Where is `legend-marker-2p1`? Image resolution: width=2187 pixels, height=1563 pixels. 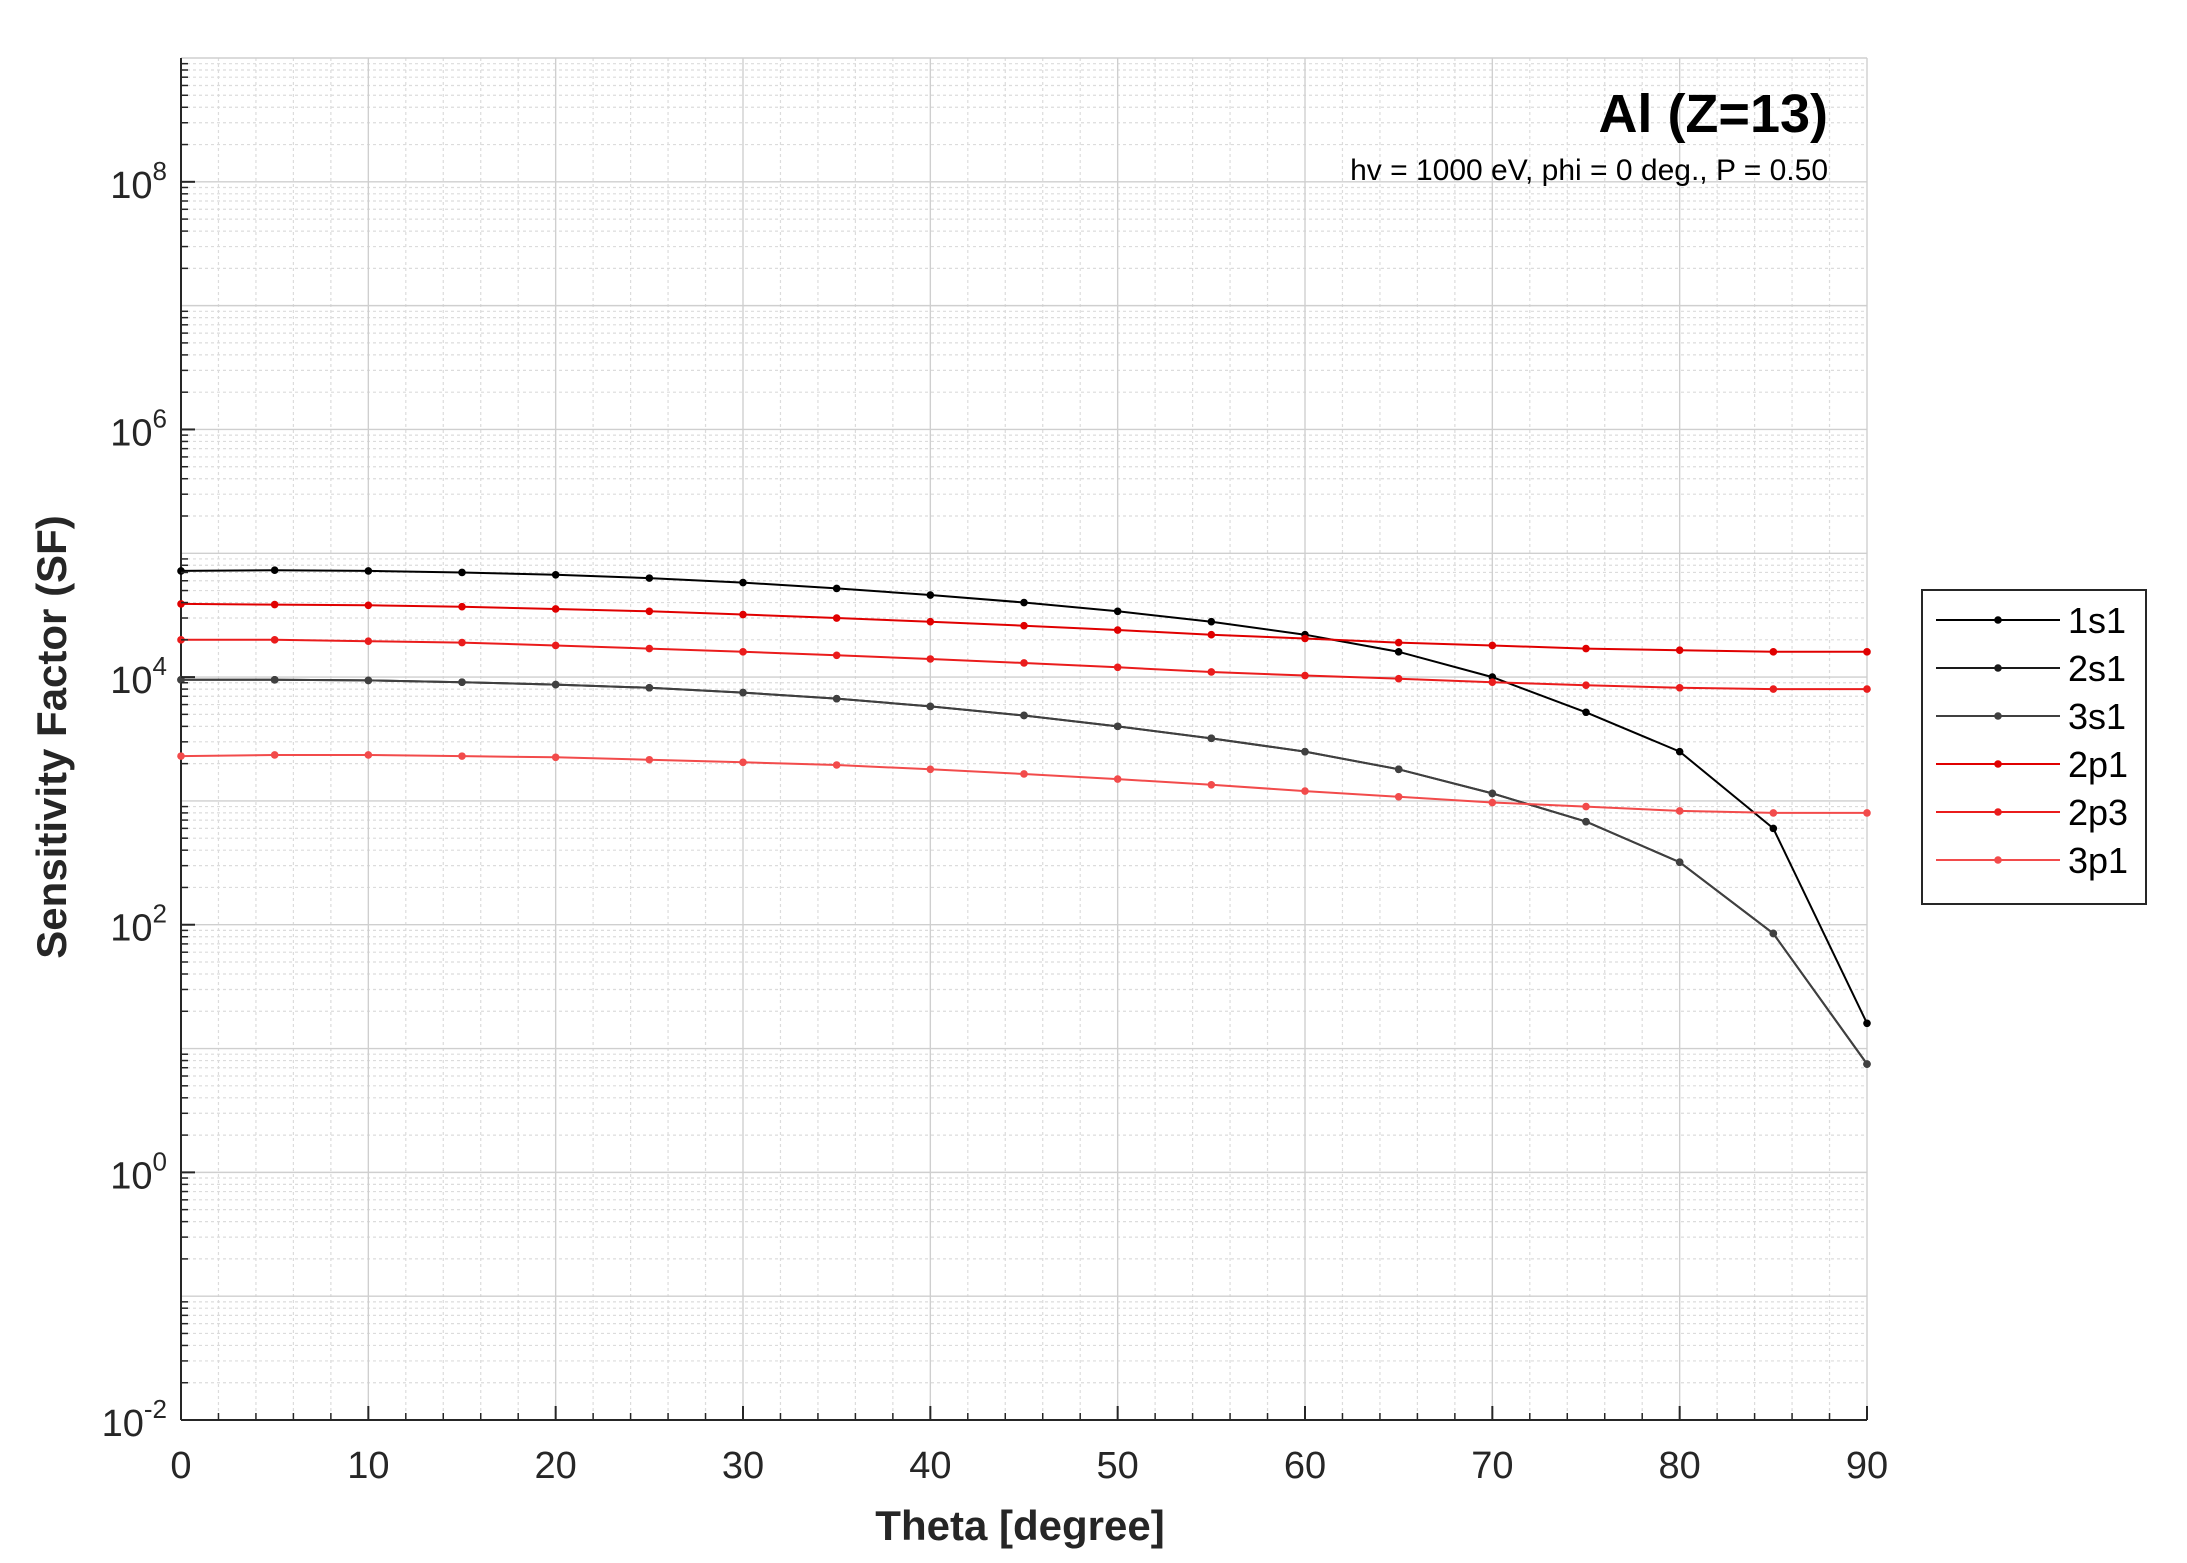 legend-marker-2p1 is located at coordinates (1998, 764).